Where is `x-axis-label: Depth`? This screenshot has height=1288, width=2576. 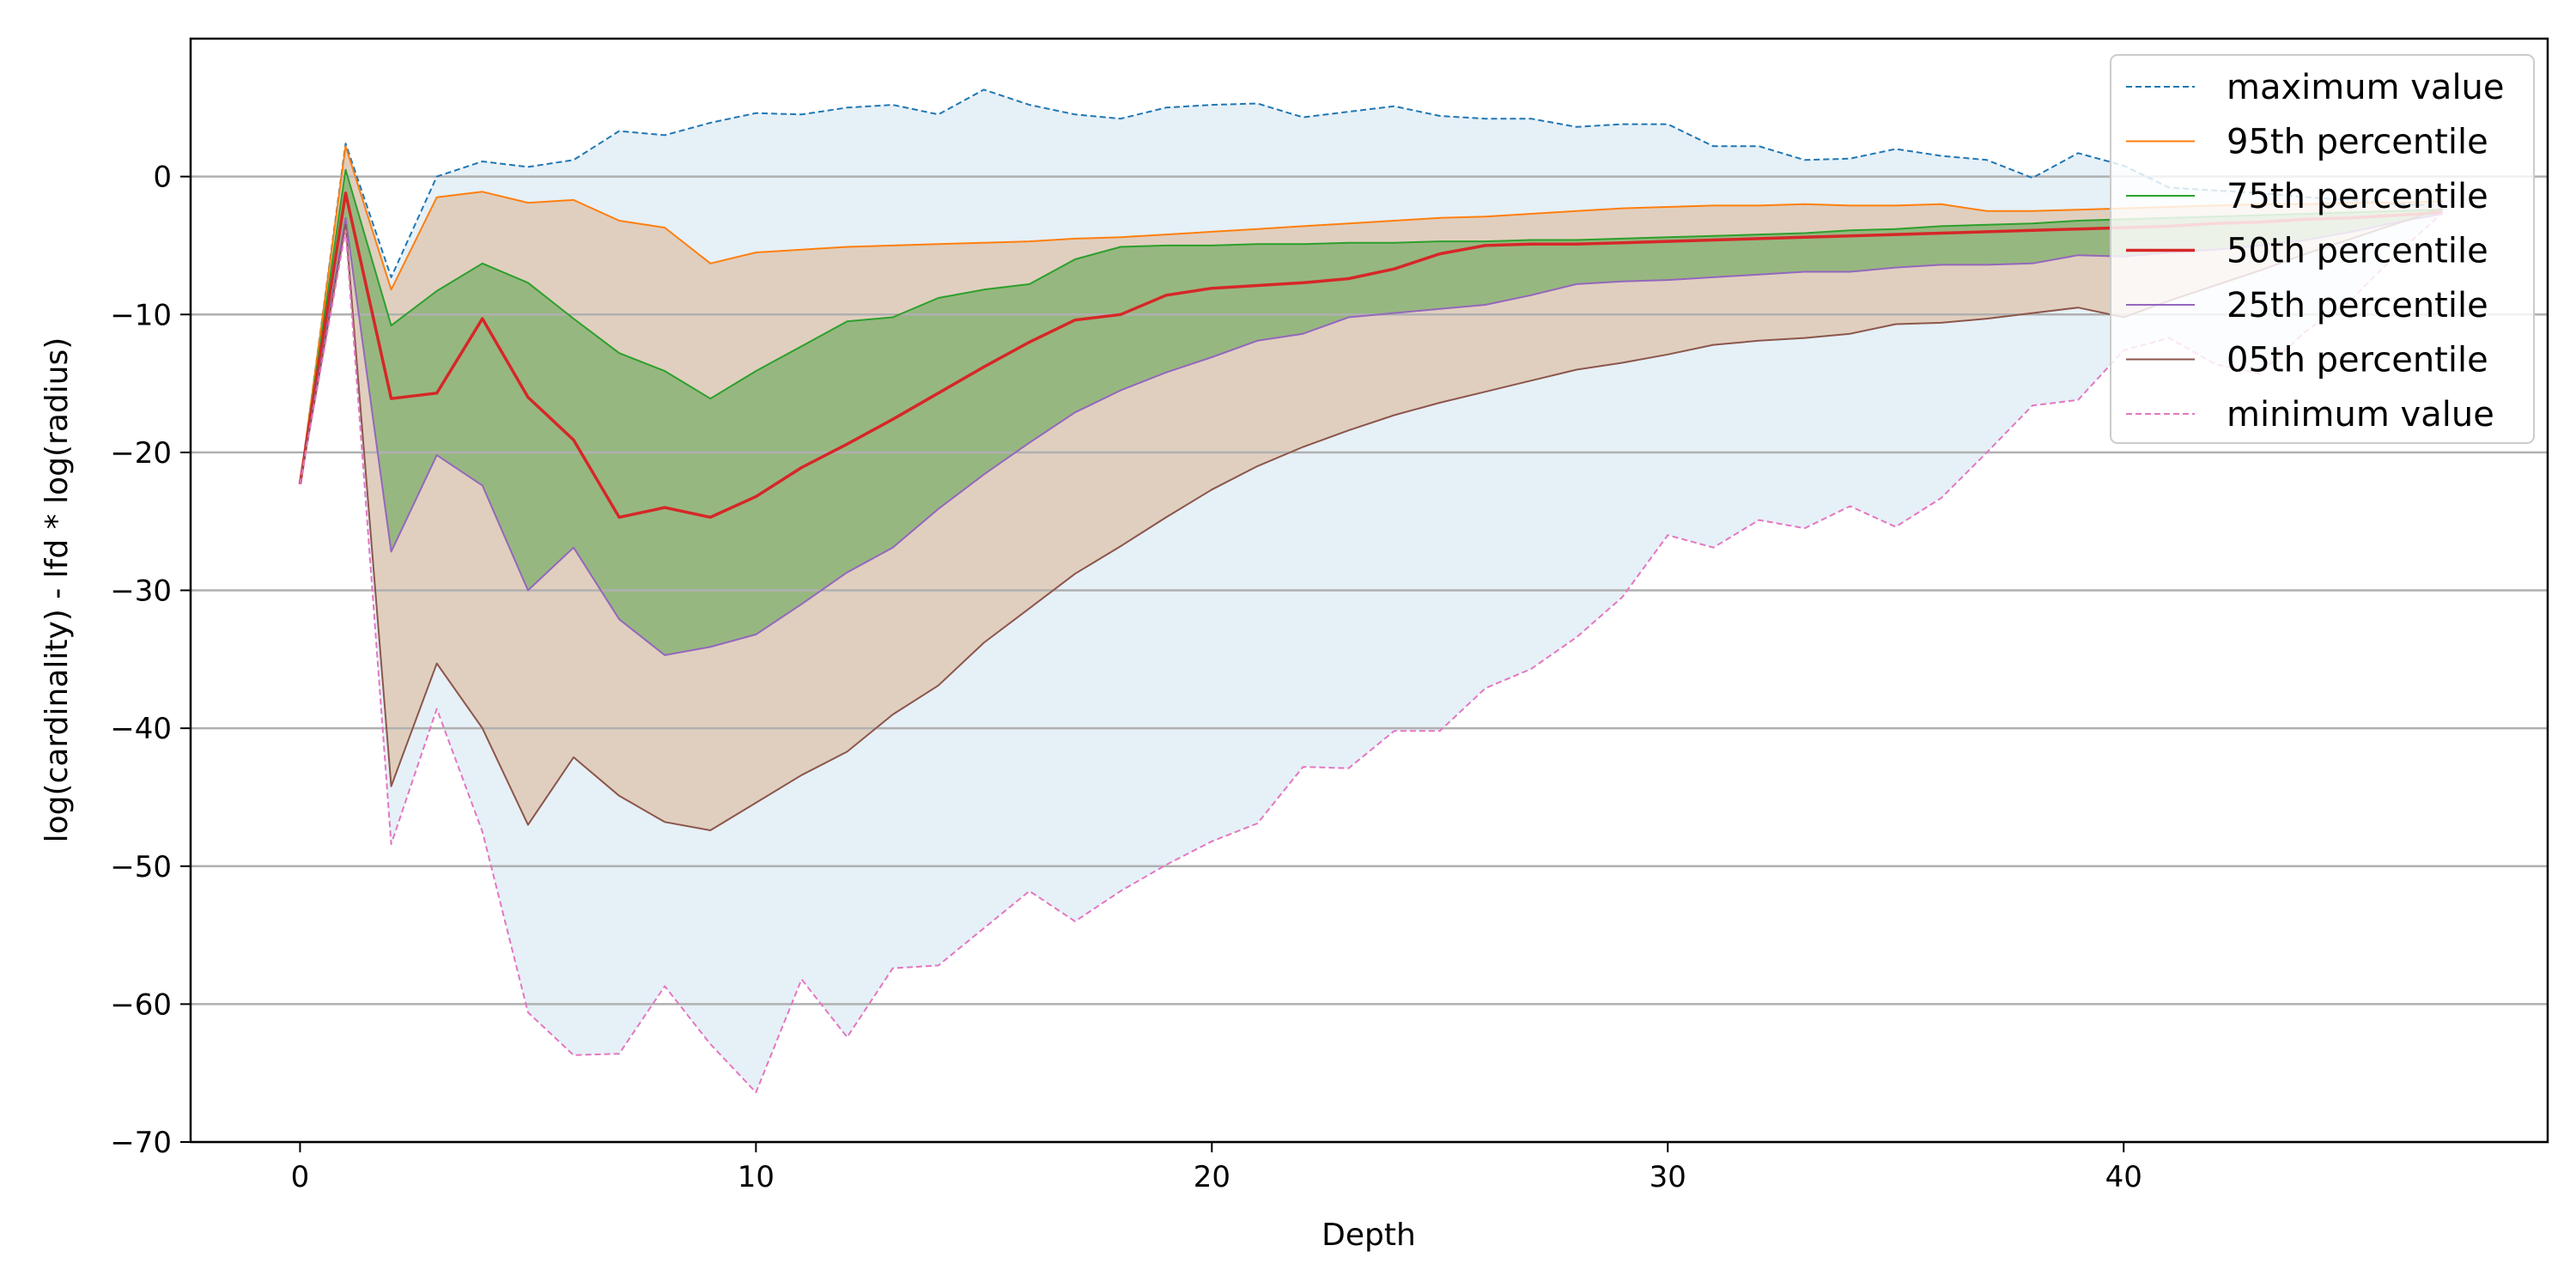
x-axis-label: Depth is located at coordinates (1368, 1235).